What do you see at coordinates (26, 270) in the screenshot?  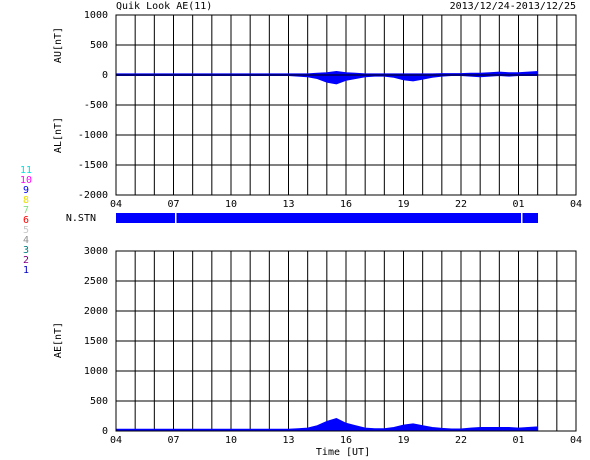 I see `station-legend-label: 1` at bounding box center [26, 270].